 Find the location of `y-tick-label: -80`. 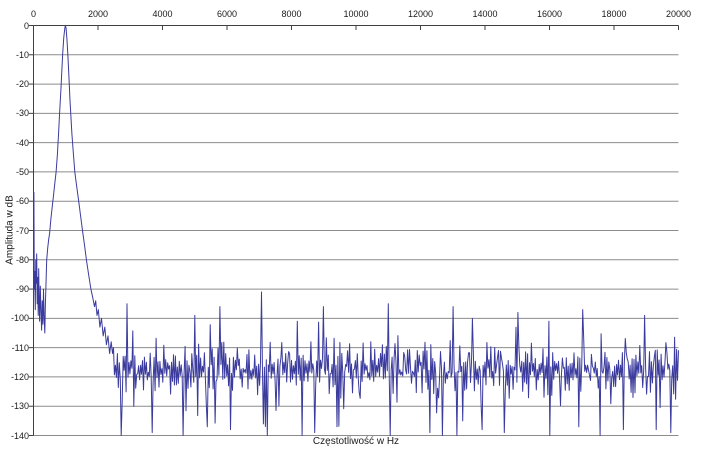

y-tick-label: -80 is located at coordinates (22, 259).